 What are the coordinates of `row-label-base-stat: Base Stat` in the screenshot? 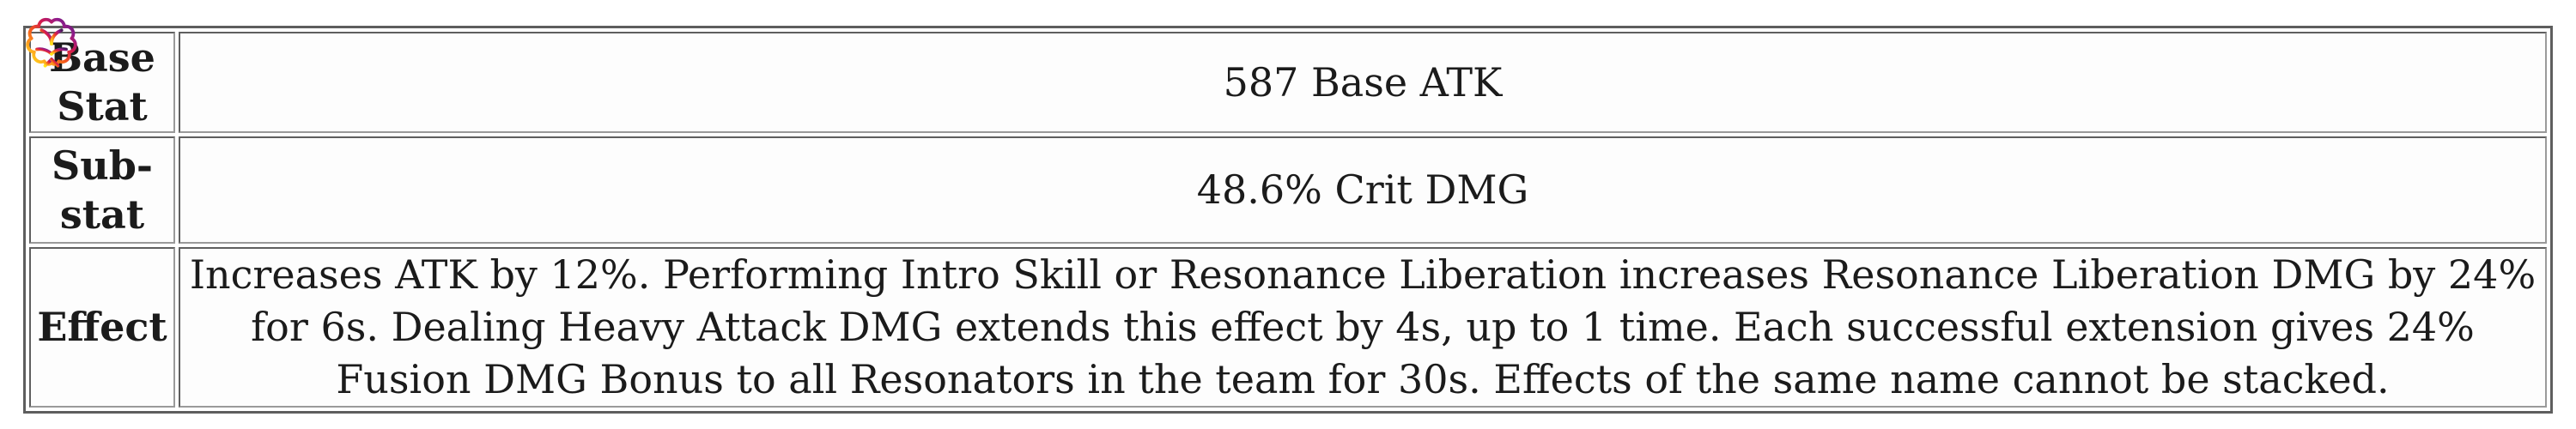 It's located at (102, 82).